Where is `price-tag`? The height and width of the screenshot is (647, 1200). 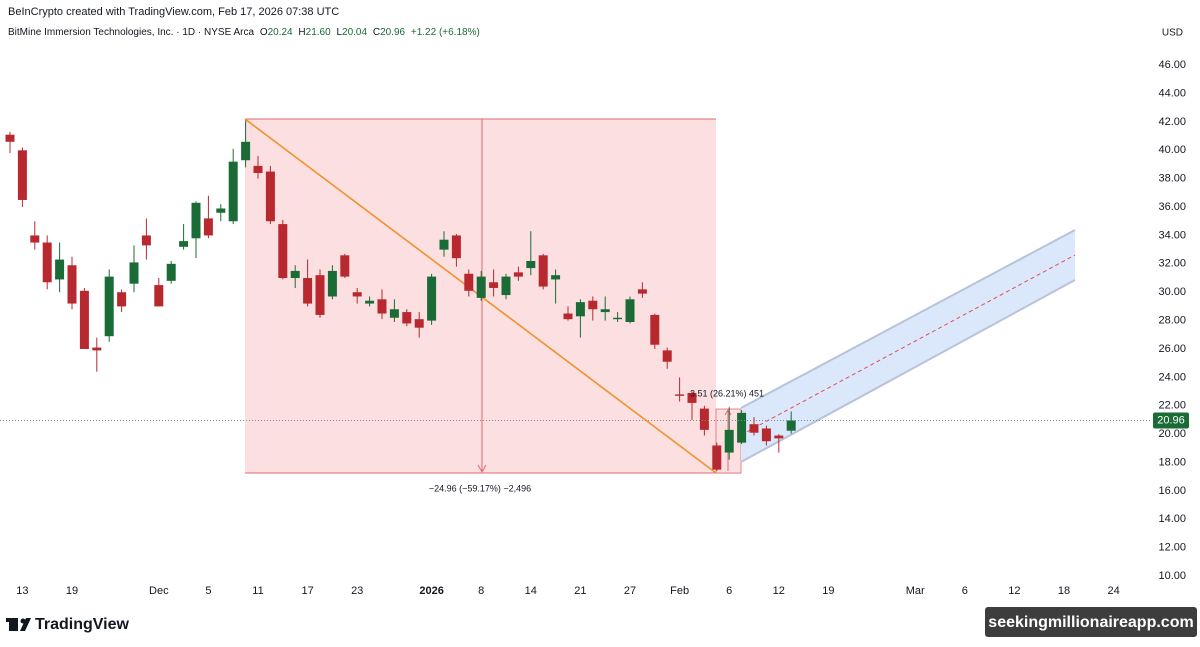 price-tag is located at coordinates (1171, 420).